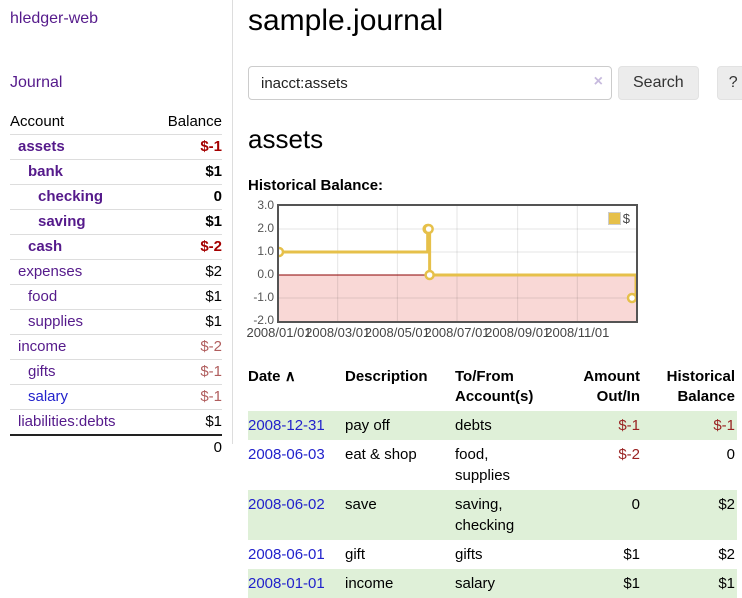 Image resolution: width=742 pixels, height=598 pixels. What do you see at coordinates (62, 221) in the screenshot?
I see `account-link-saving: saving` at bounding box center [62, 221].